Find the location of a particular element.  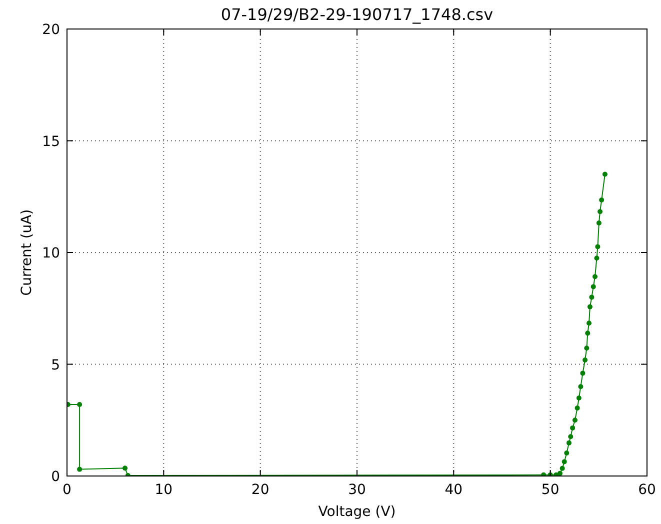

x-axis-title: Voltage (V) is located at coordinates (357, 512).